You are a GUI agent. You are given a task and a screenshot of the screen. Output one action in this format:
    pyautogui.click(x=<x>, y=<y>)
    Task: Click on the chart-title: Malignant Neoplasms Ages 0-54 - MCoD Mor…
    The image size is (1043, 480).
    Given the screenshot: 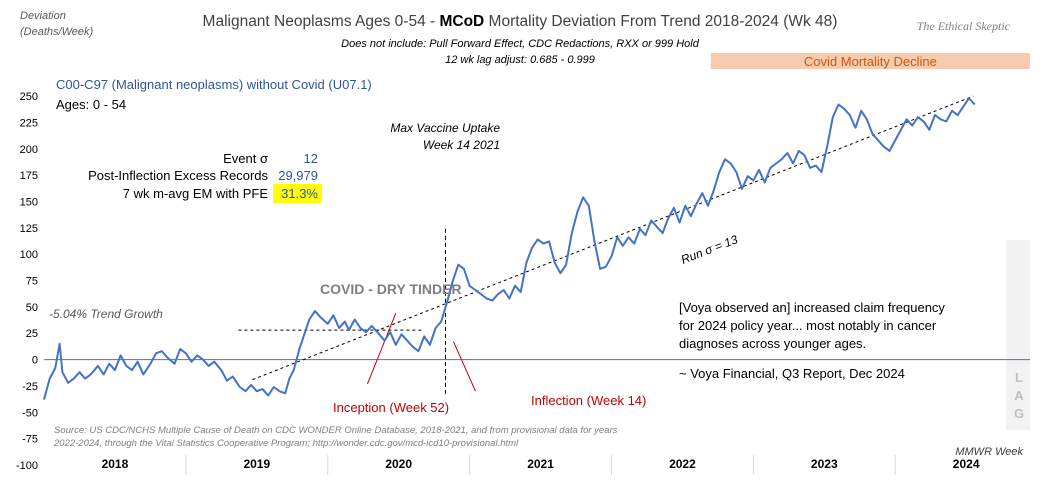 What is the action you would take?
    pyautogui.click(x=520, y=21)
    